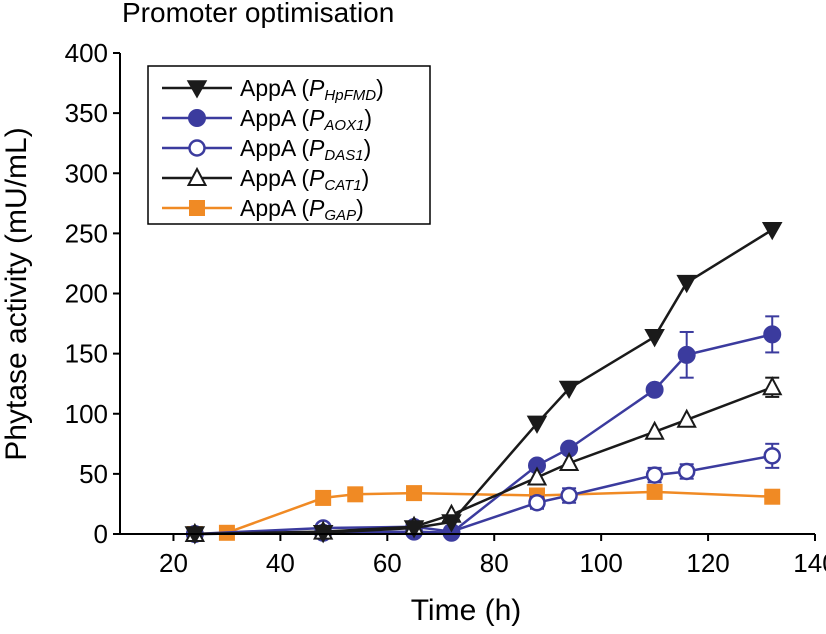 Image resolution: width=826 pixels, height=634 pixels. I want to click on x-tick-label: 140, so click(809, 563).